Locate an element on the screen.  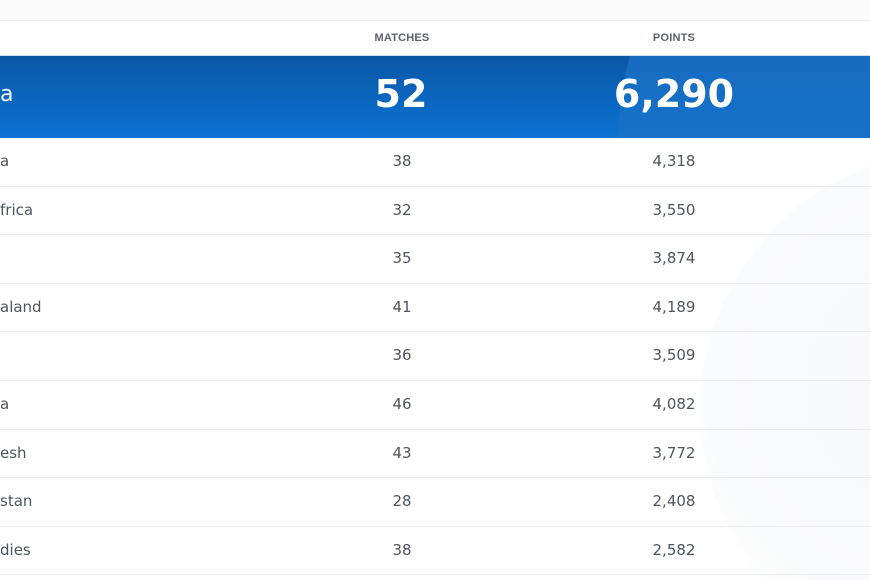
table-row: 36 3,509 is located at coordinates (435, 356).